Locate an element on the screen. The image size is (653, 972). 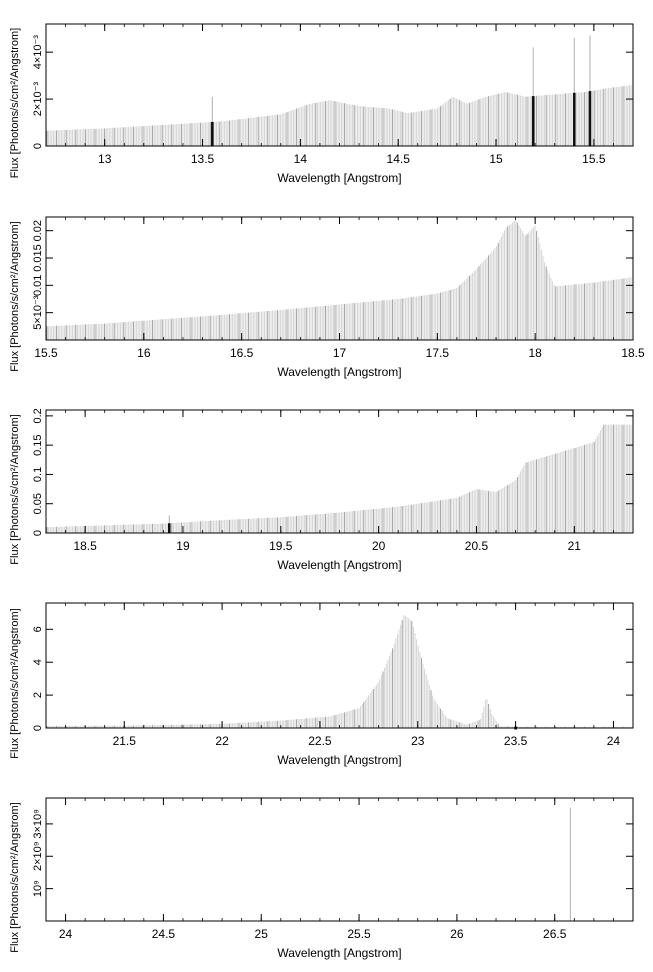
x-tick-label: 19.5 is located at coordinates (281, 546).